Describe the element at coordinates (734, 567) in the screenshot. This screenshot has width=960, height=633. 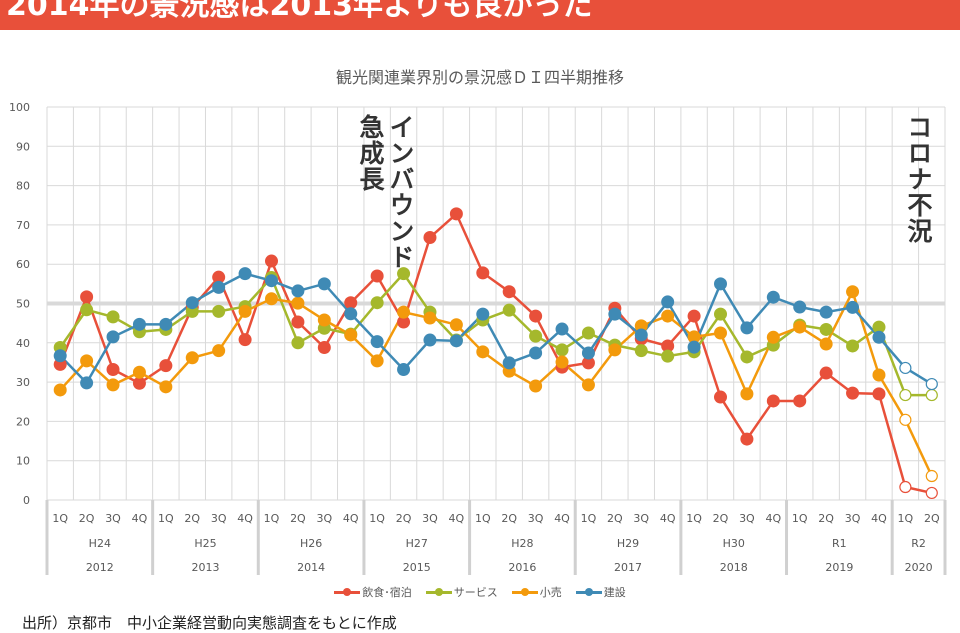
I see `x-group-year-label: 2018` at that location.